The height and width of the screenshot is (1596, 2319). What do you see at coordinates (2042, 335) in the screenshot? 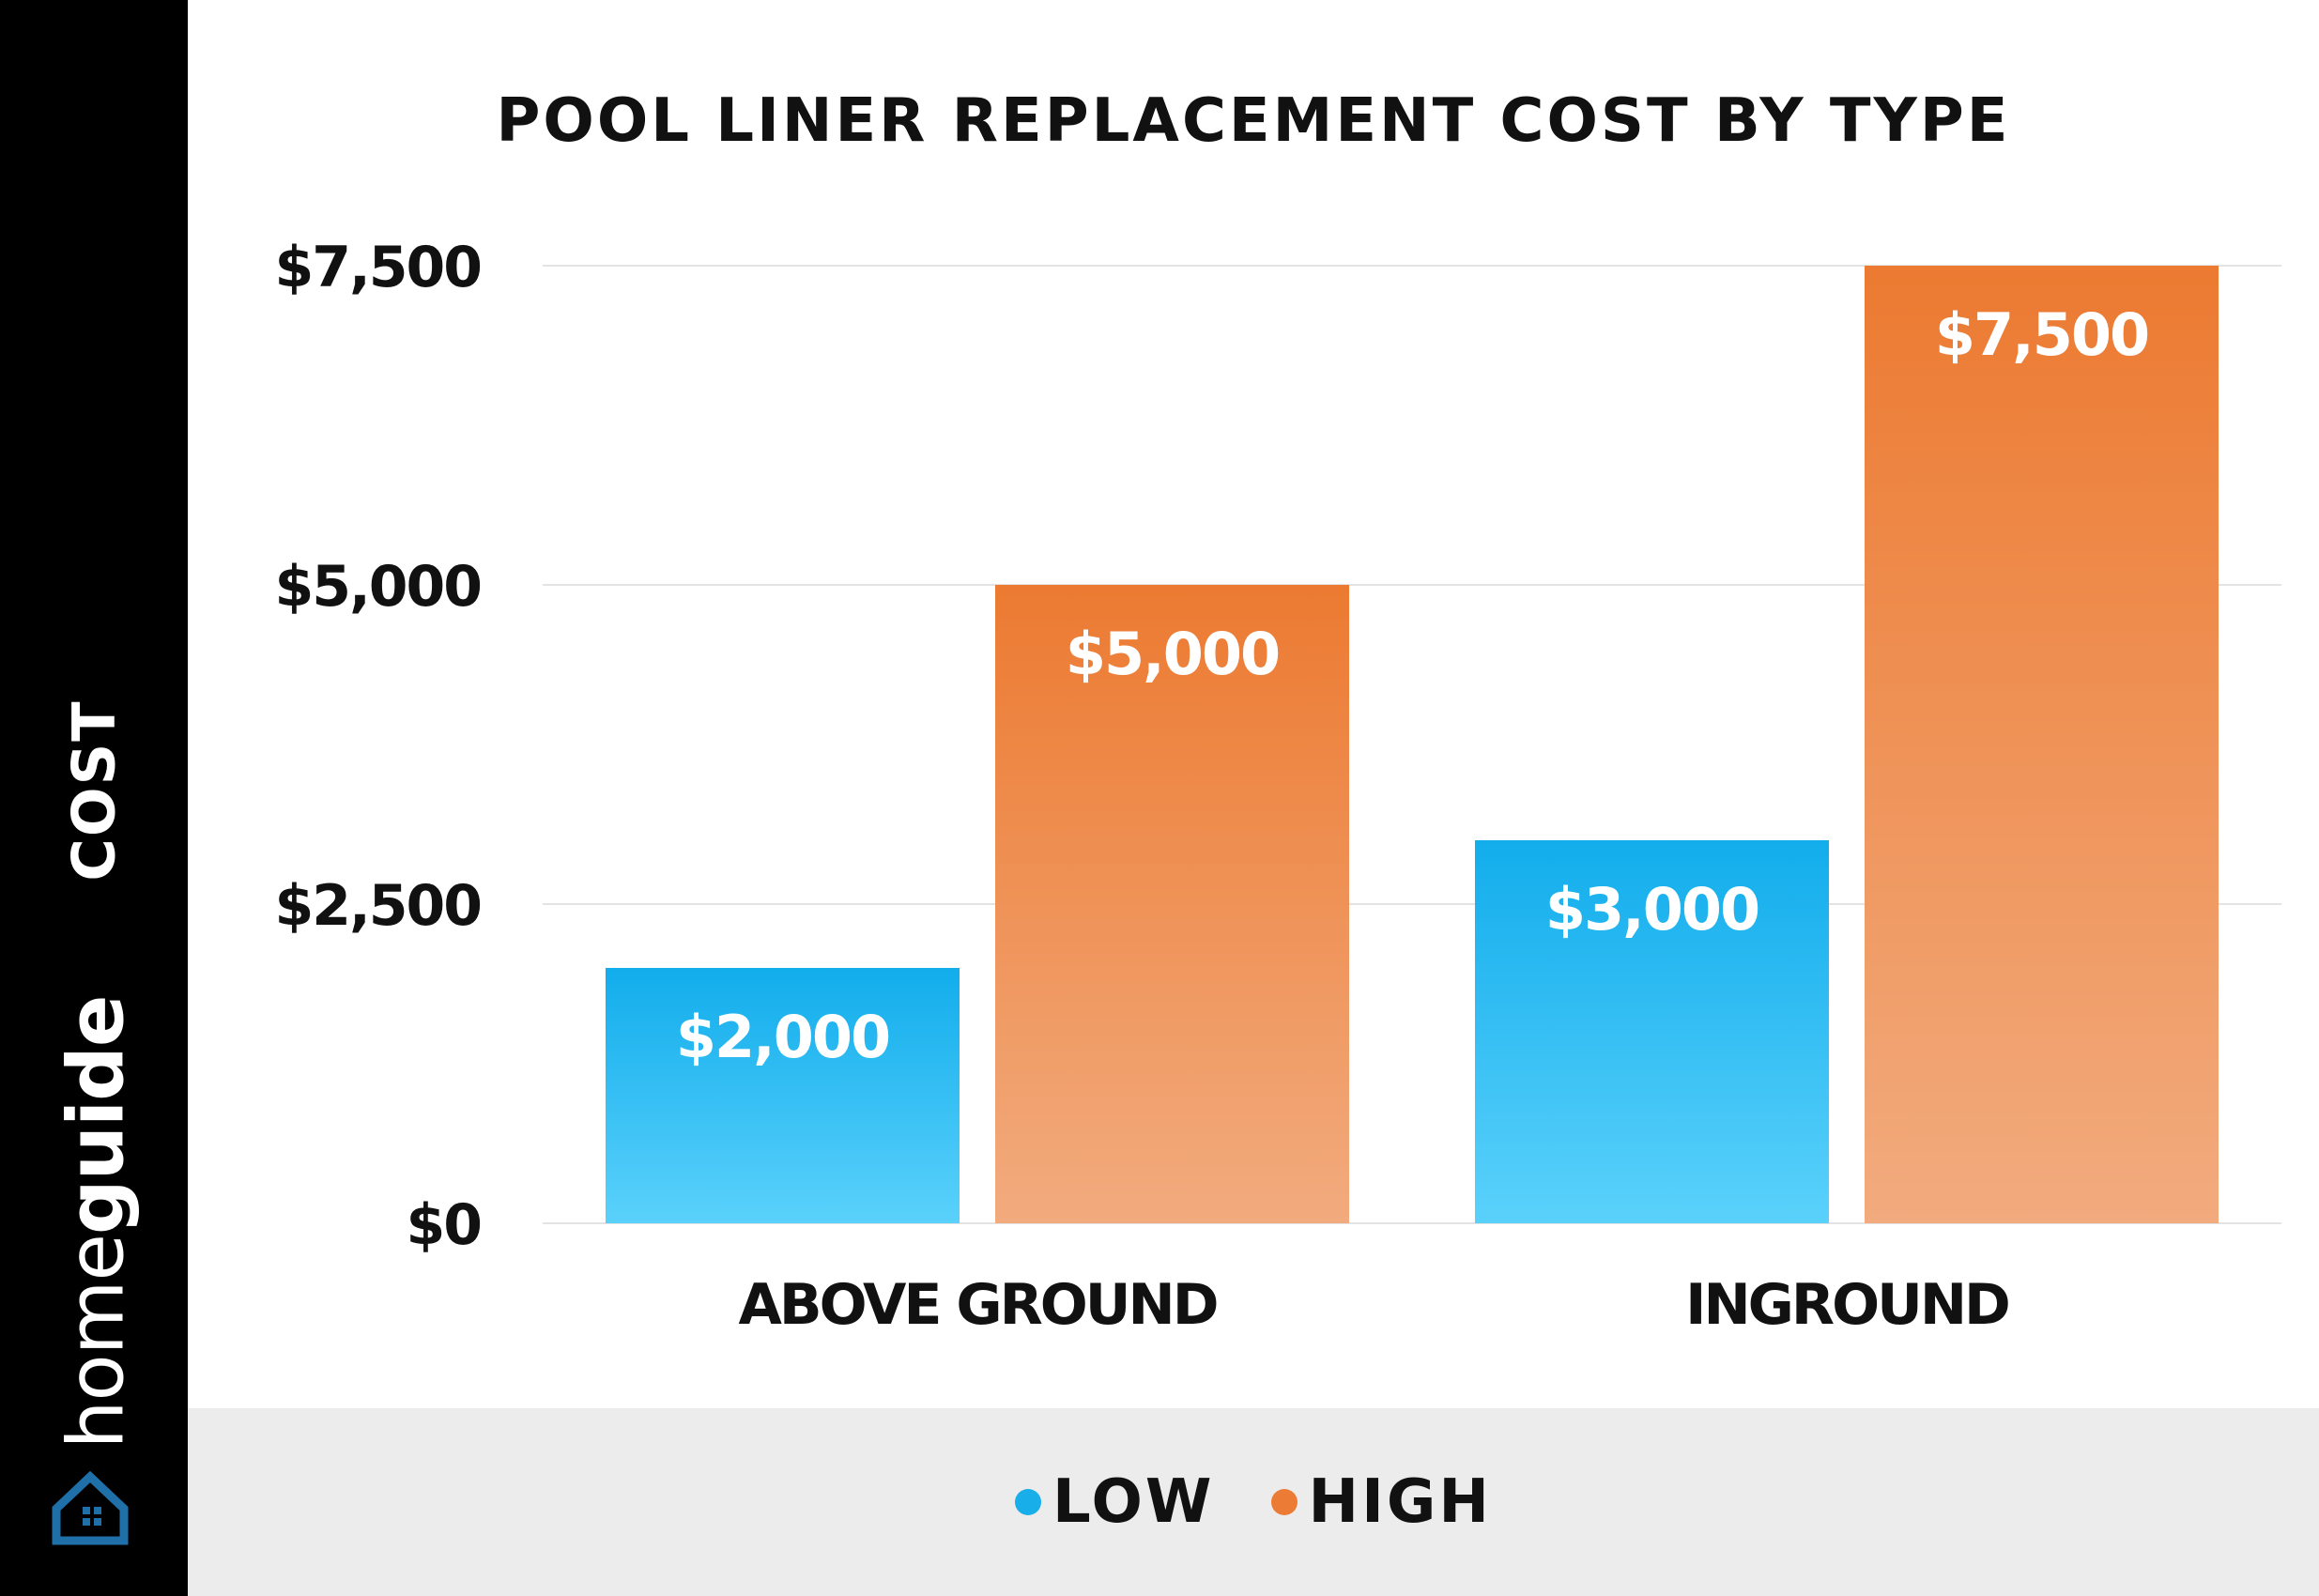
I see `bar-value-label: $7,500` at bounding box center [2042, 335].